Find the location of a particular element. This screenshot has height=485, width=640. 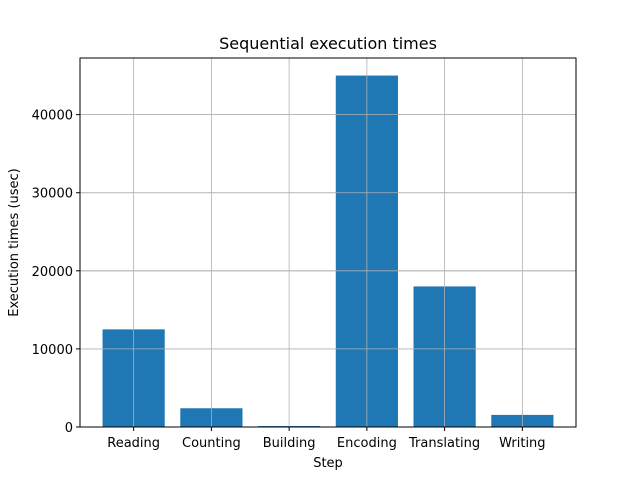

chart-title: Sequential execution times is located at coordinates (328, 43).